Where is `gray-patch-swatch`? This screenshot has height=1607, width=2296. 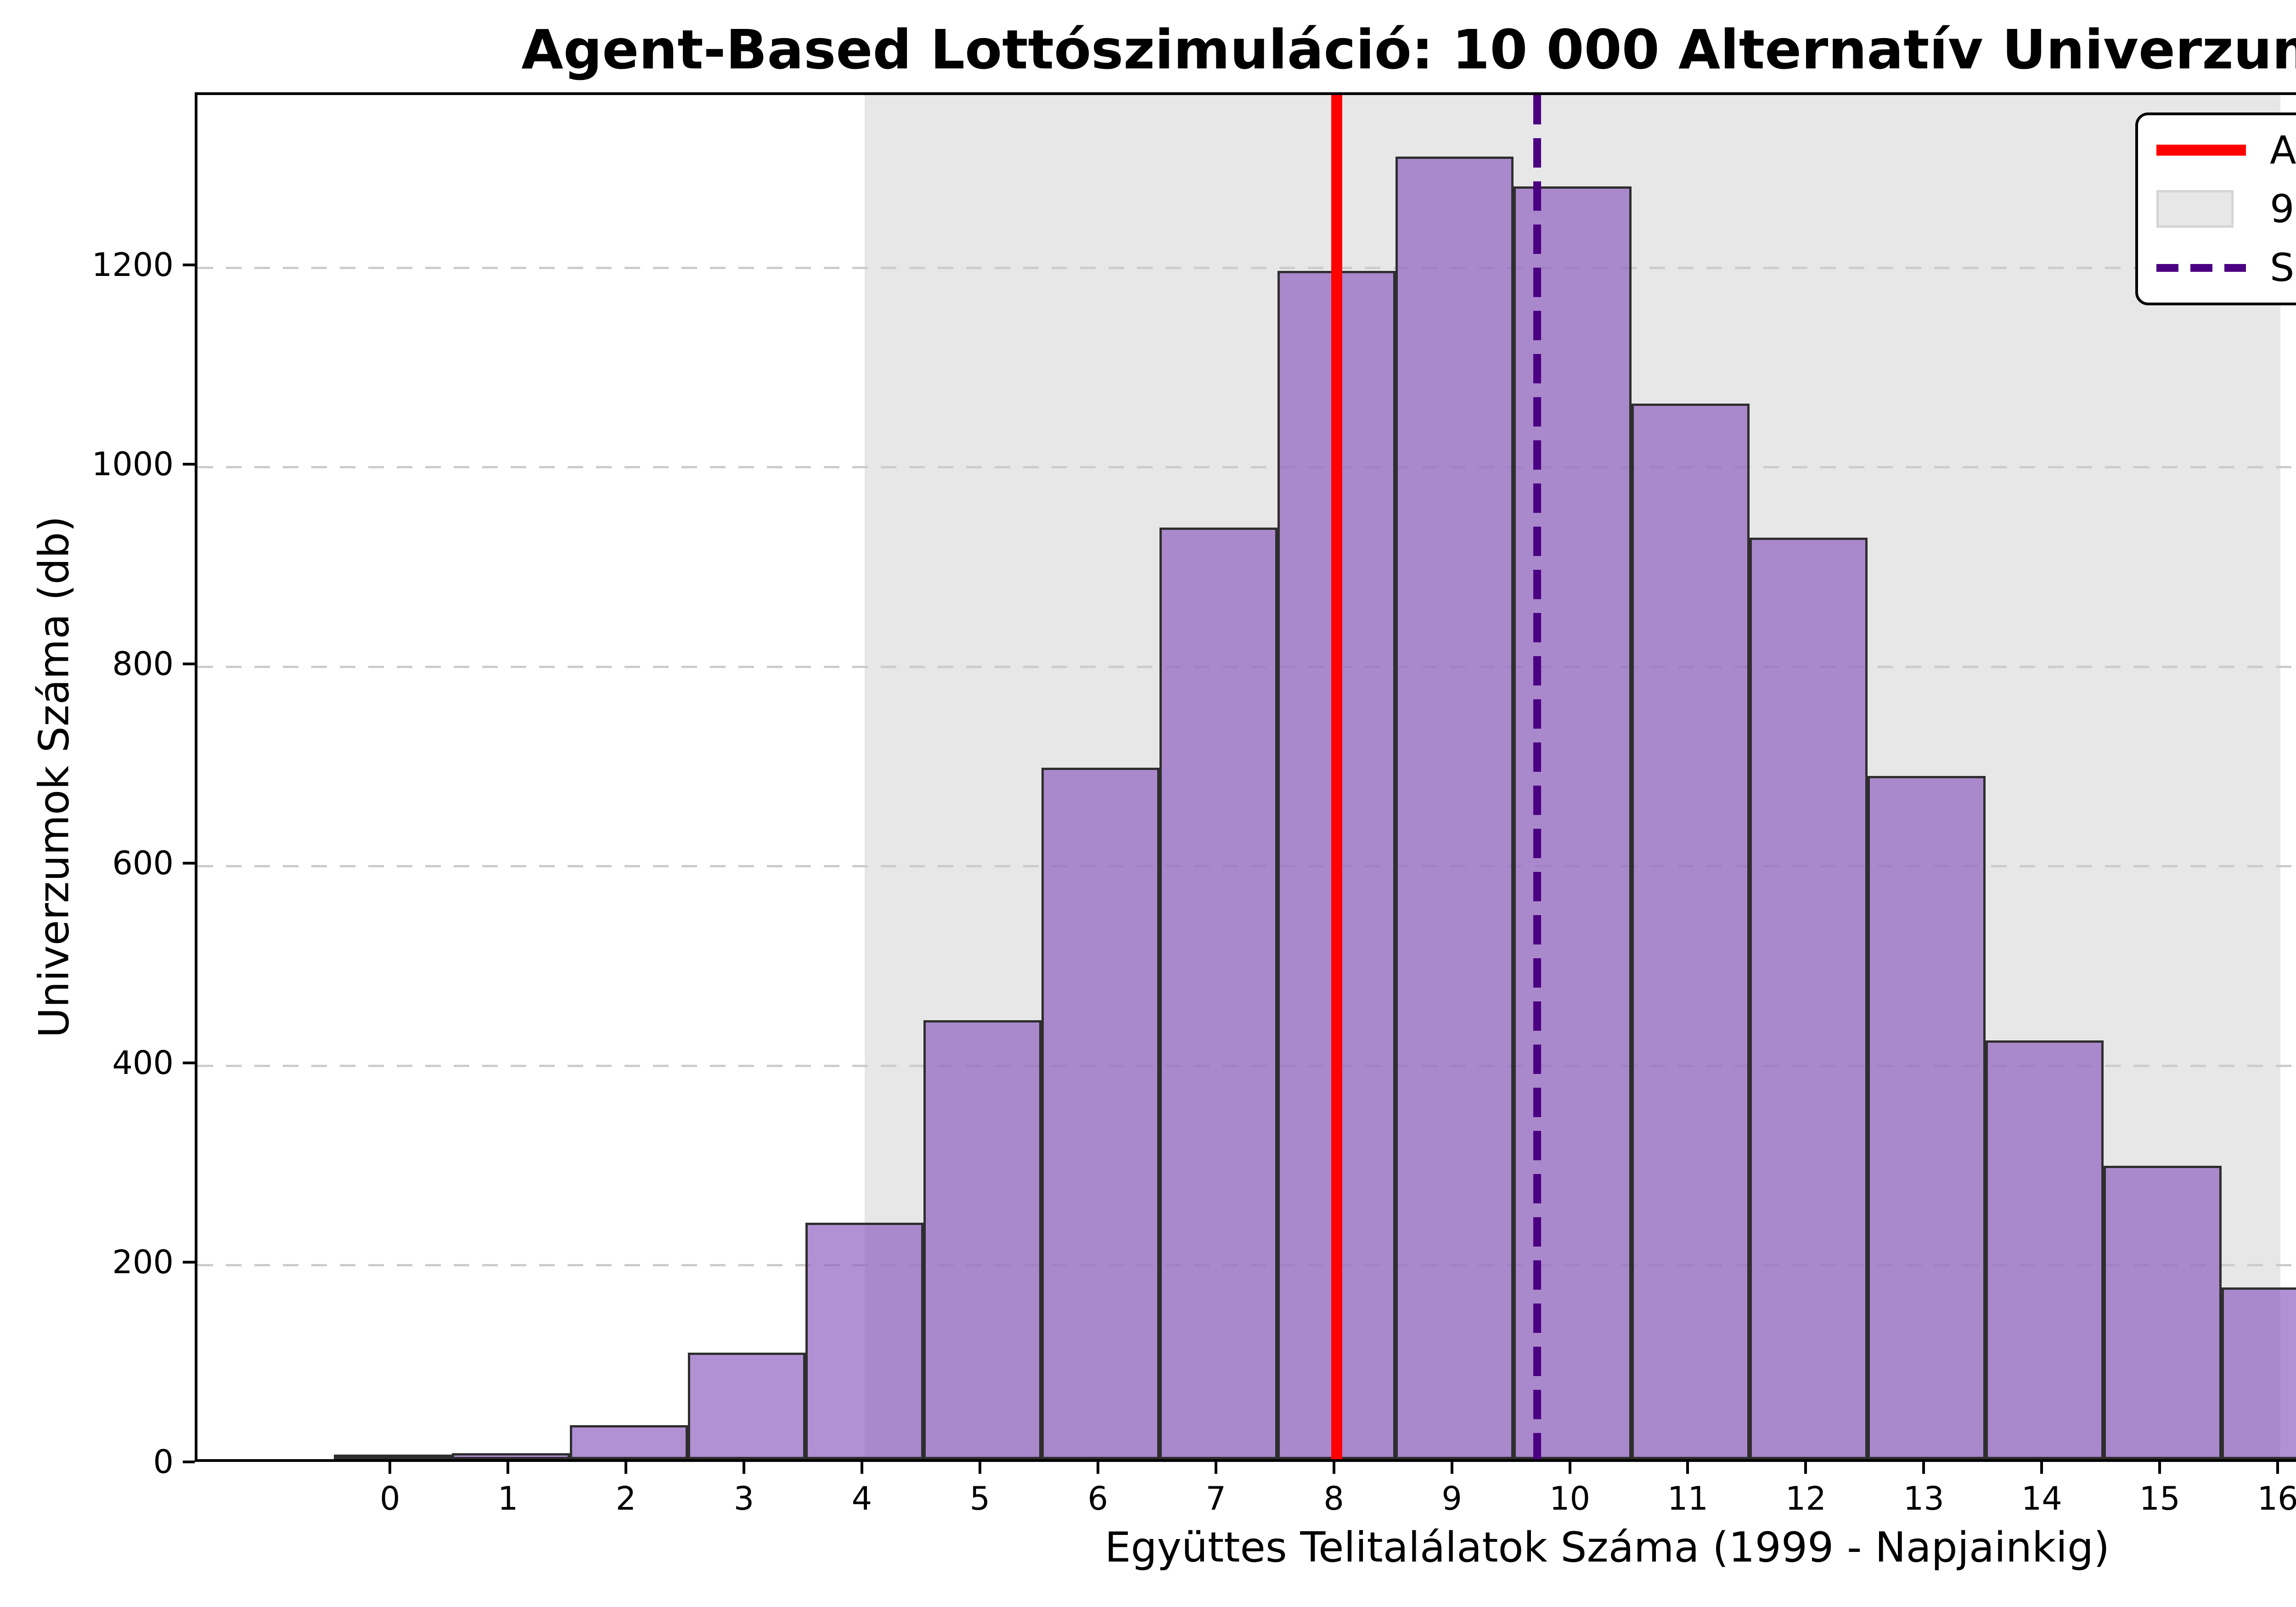
gray-patch-swatch is located at coordinates (2201, 209).